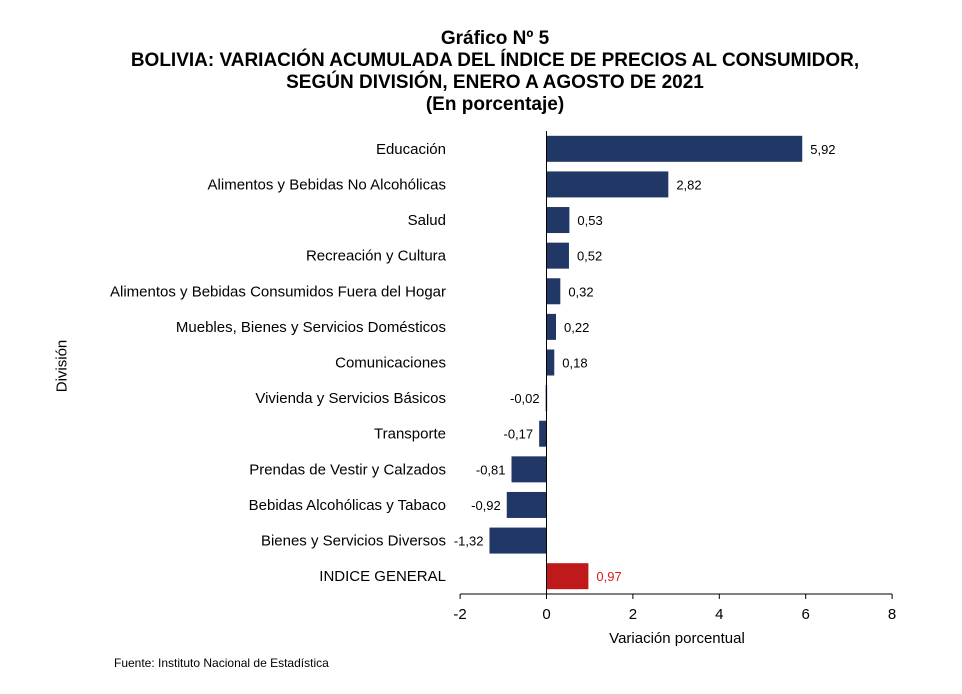 The width and height of the screenshot is (962, 694). What do you see at coordinates (495, 38) in the screenshot?
I see `chart-title-line-1: Gráfico Nº 5` at bounding box center [495, 38].